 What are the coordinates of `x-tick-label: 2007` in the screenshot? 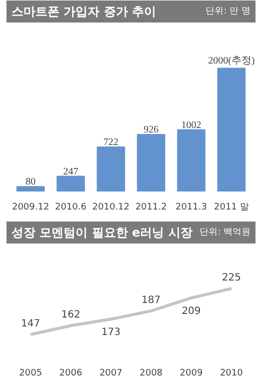 It's located at (110, 373).